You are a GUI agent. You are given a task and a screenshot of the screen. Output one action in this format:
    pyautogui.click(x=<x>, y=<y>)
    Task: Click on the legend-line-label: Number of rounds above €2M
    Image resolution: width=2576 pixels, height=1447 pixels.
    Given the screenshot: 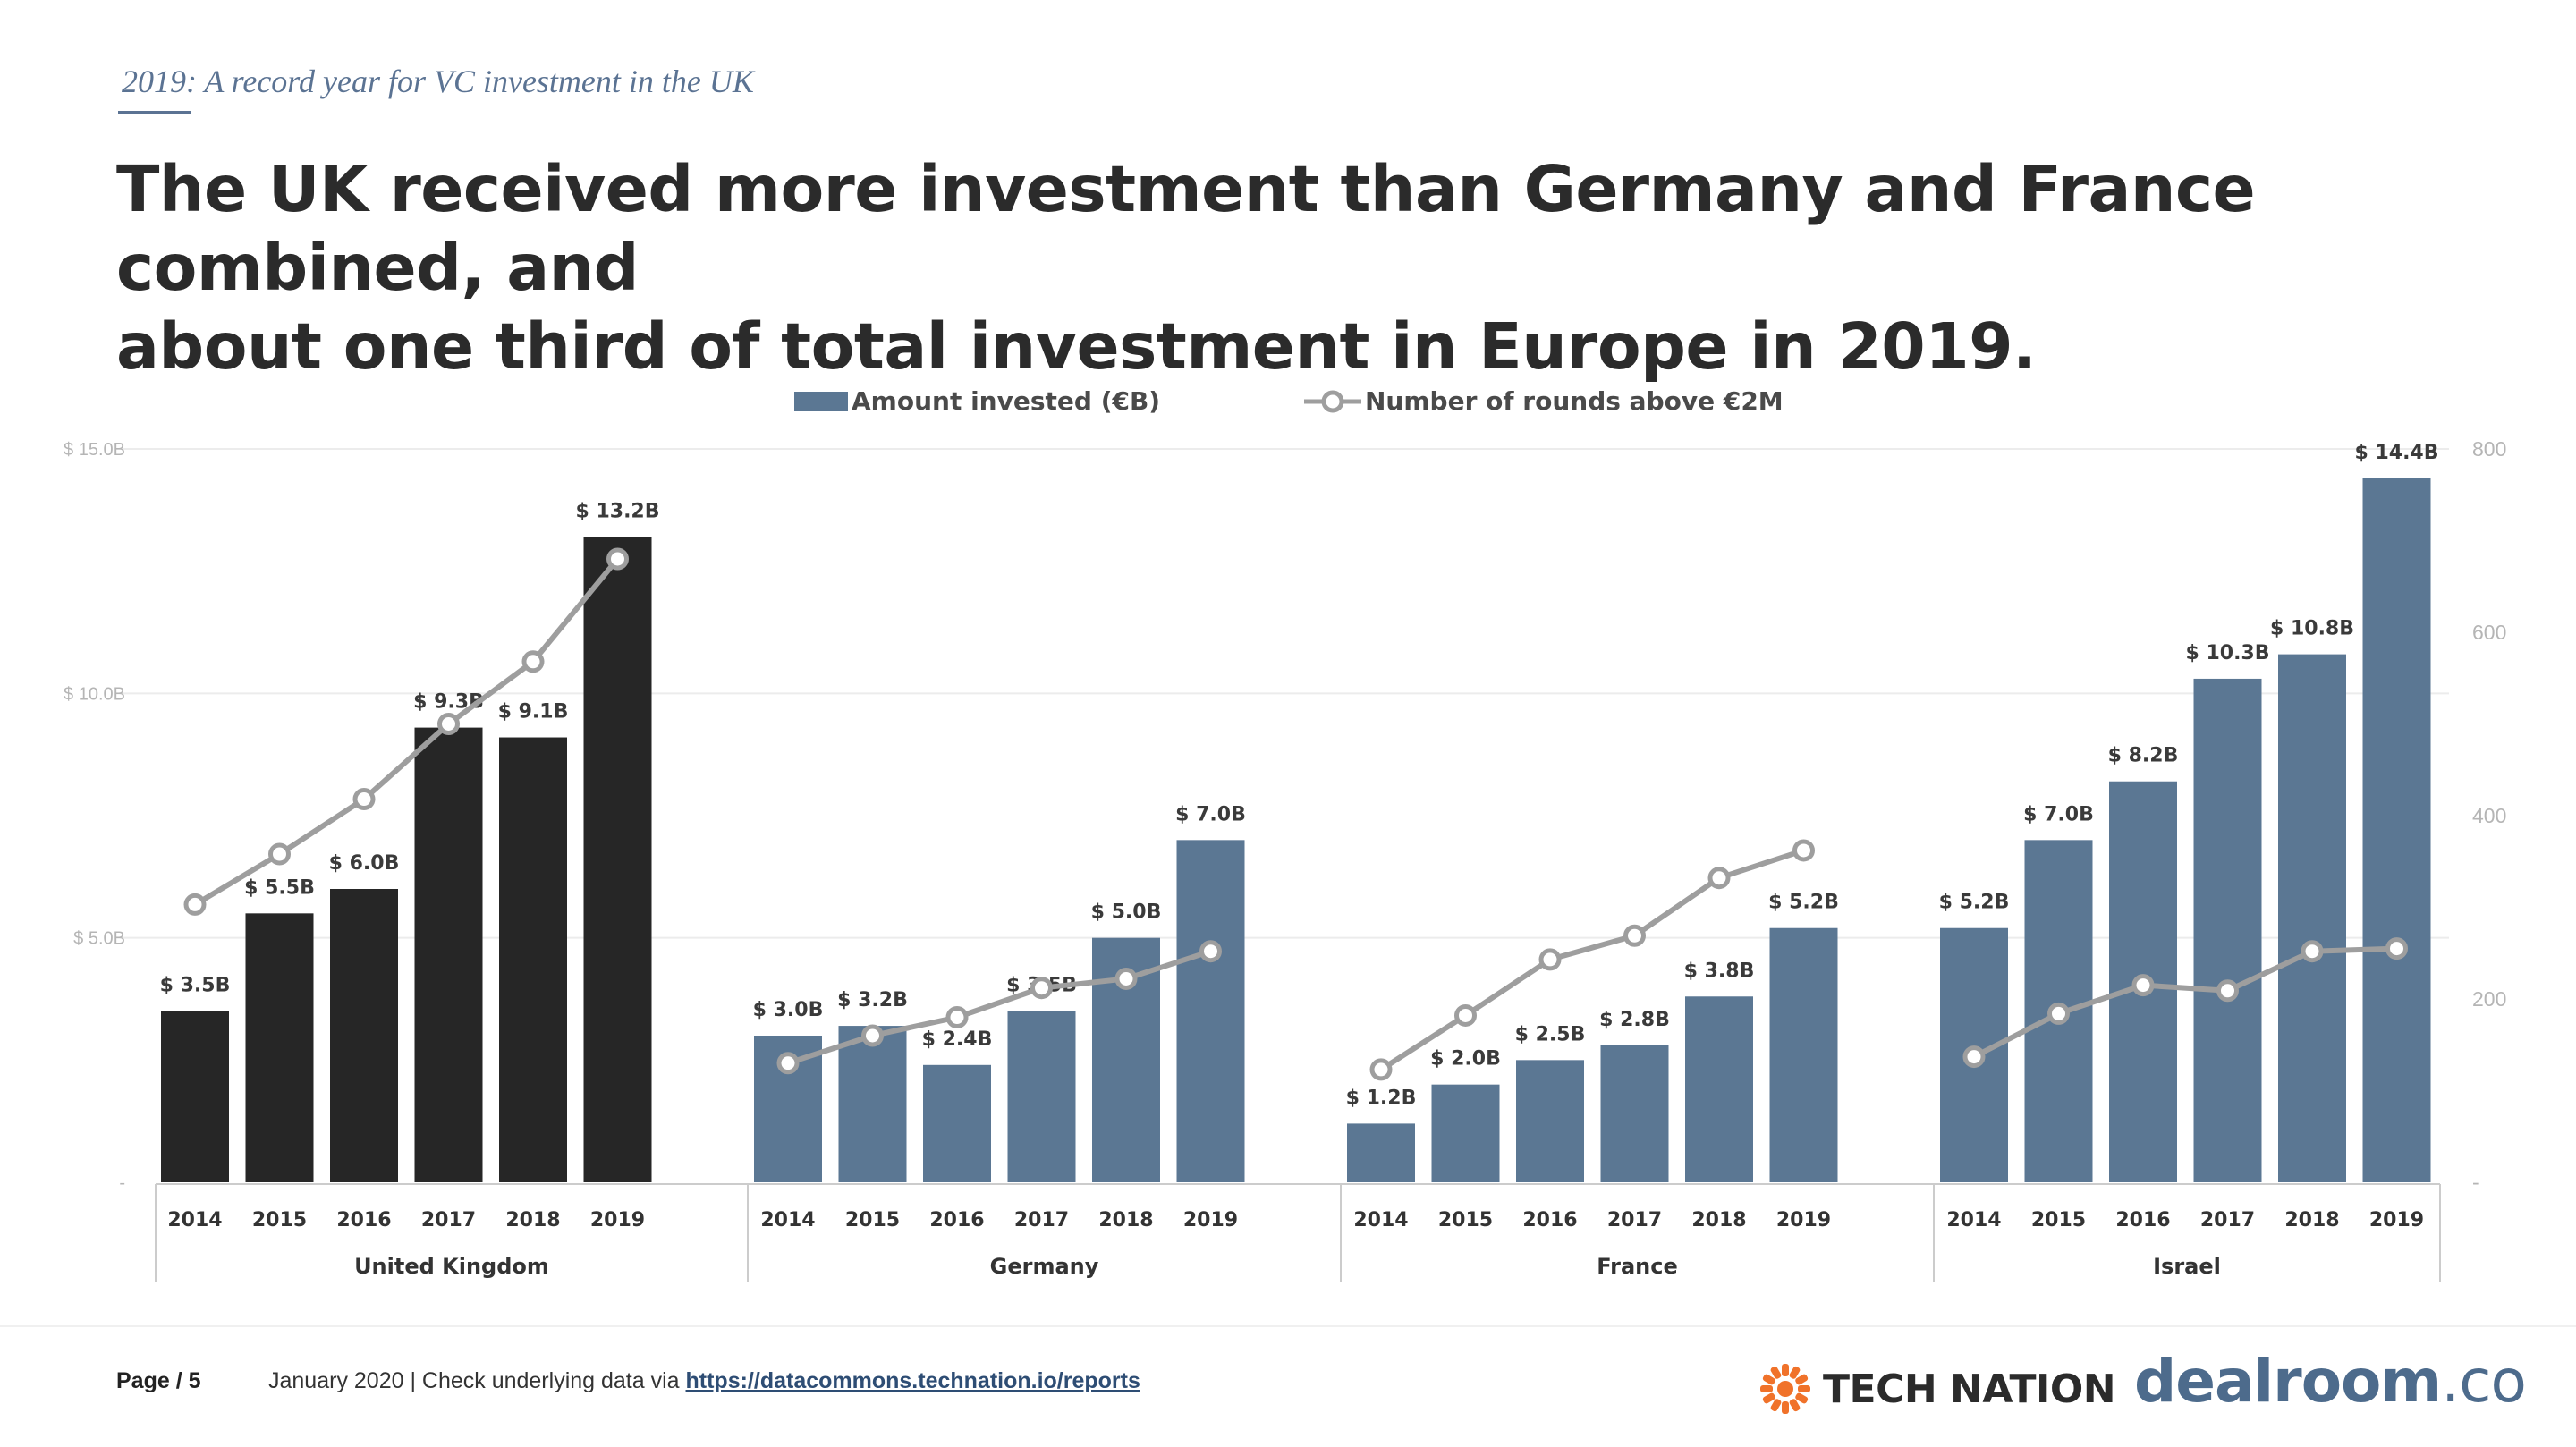 What is the action you would take?
    pyautogui.click(x=1574, y=401)
    